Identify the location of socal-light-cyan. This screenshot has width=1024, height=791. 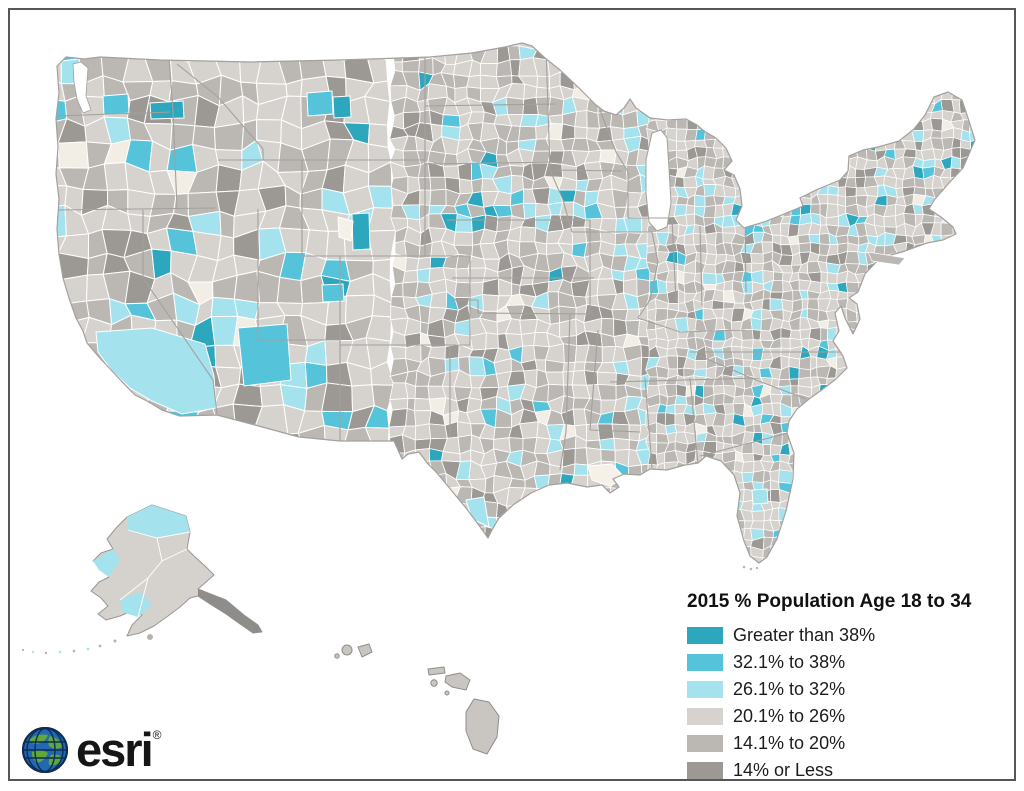
(156, 371).